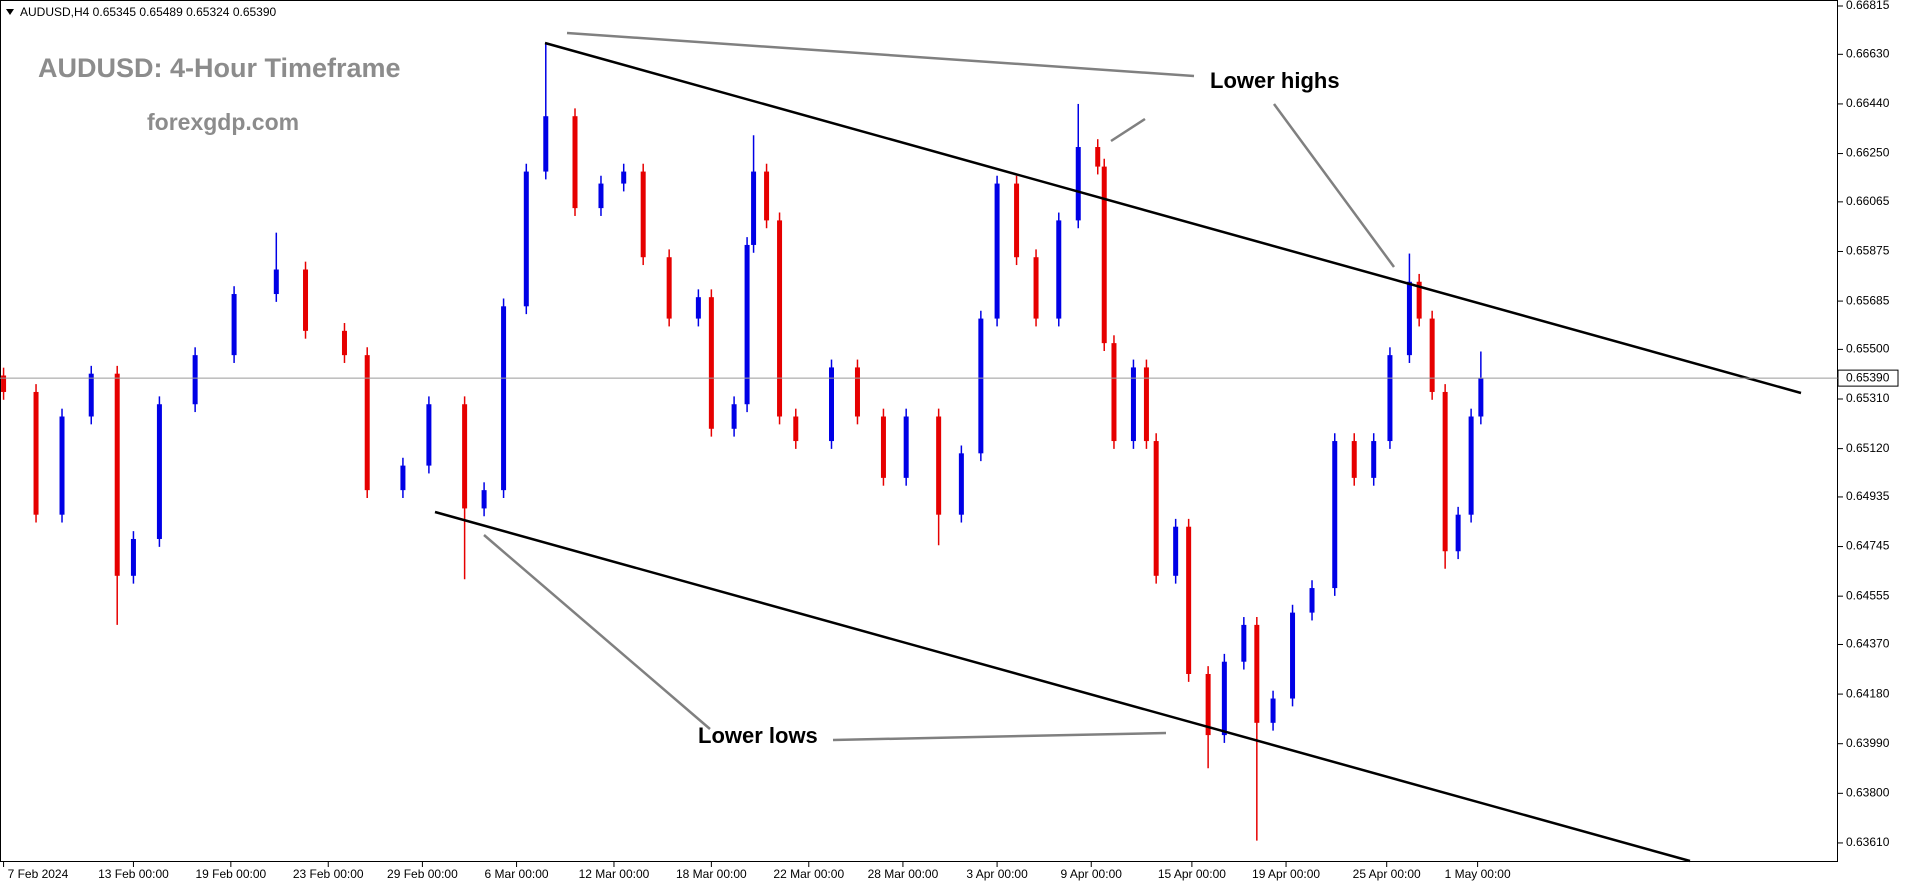  What do you see at coordinates (1868, 595) in the screenshot?
I see `y-tick-label: 0.64555` at bounding box center [1868, 595].